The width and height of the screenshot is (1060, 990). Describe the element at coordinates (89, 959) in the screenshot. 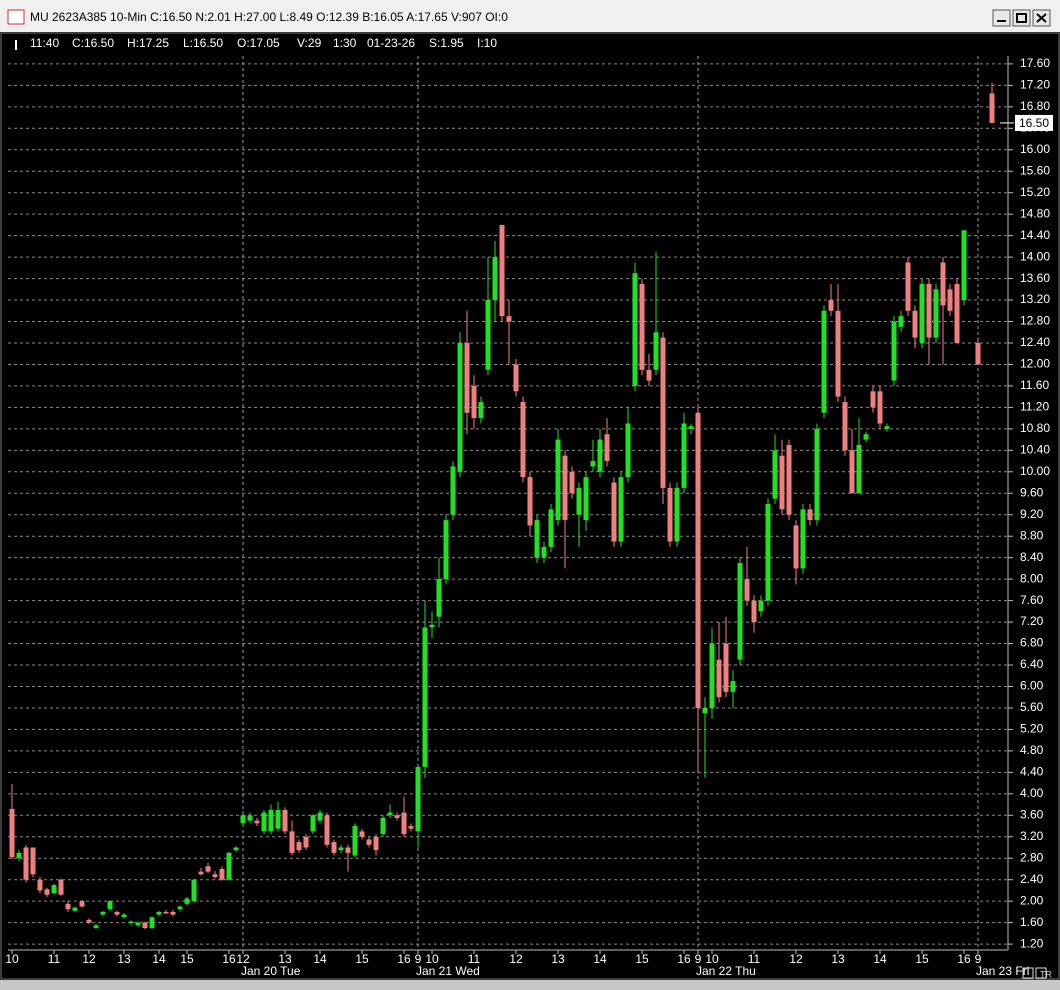

I see `x-tick-label: 12` at that location.